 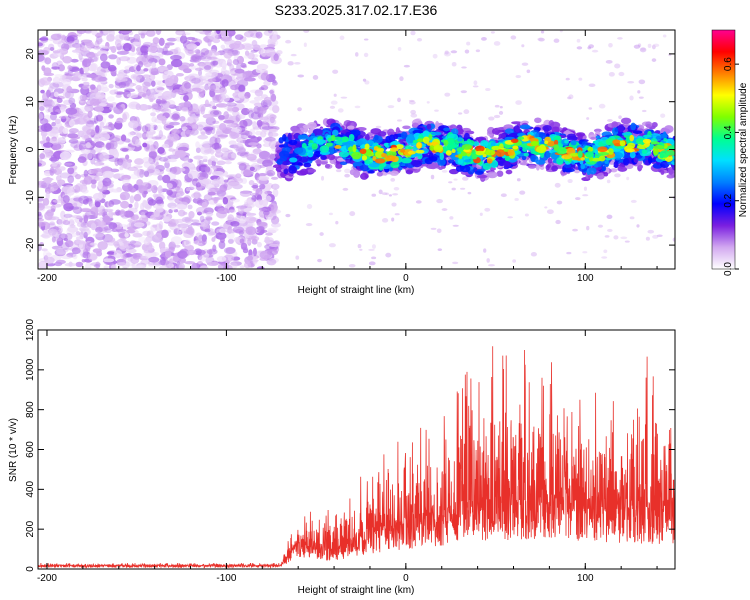 I want to click on heatmap-ytick-label: -20, so click(x=30, y=244).